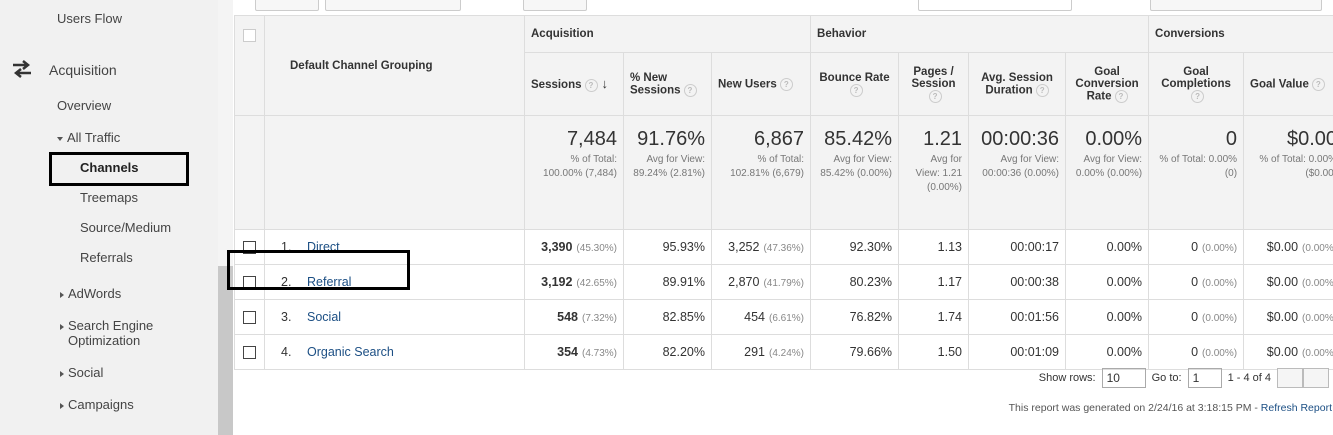 The image size is (1333, 435). What do you see at coordinates (324, 317) in the screenshot?
I see `channel-link: Social` at bounding box center [324, 317].